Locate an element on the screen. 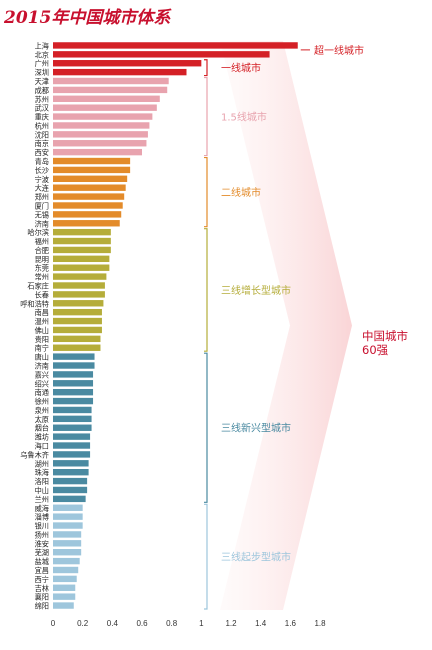  category-label: 郑州 is located at coordinates (42, 197).